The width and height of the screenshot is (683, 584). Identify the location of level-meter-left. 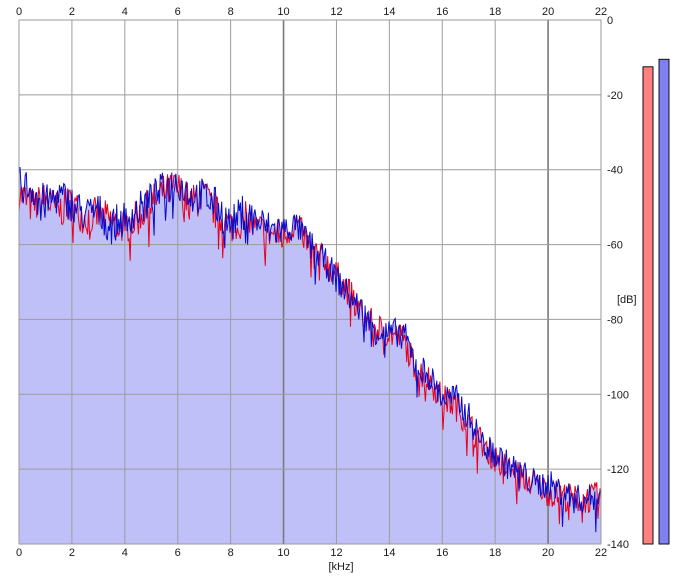
(648, 305).